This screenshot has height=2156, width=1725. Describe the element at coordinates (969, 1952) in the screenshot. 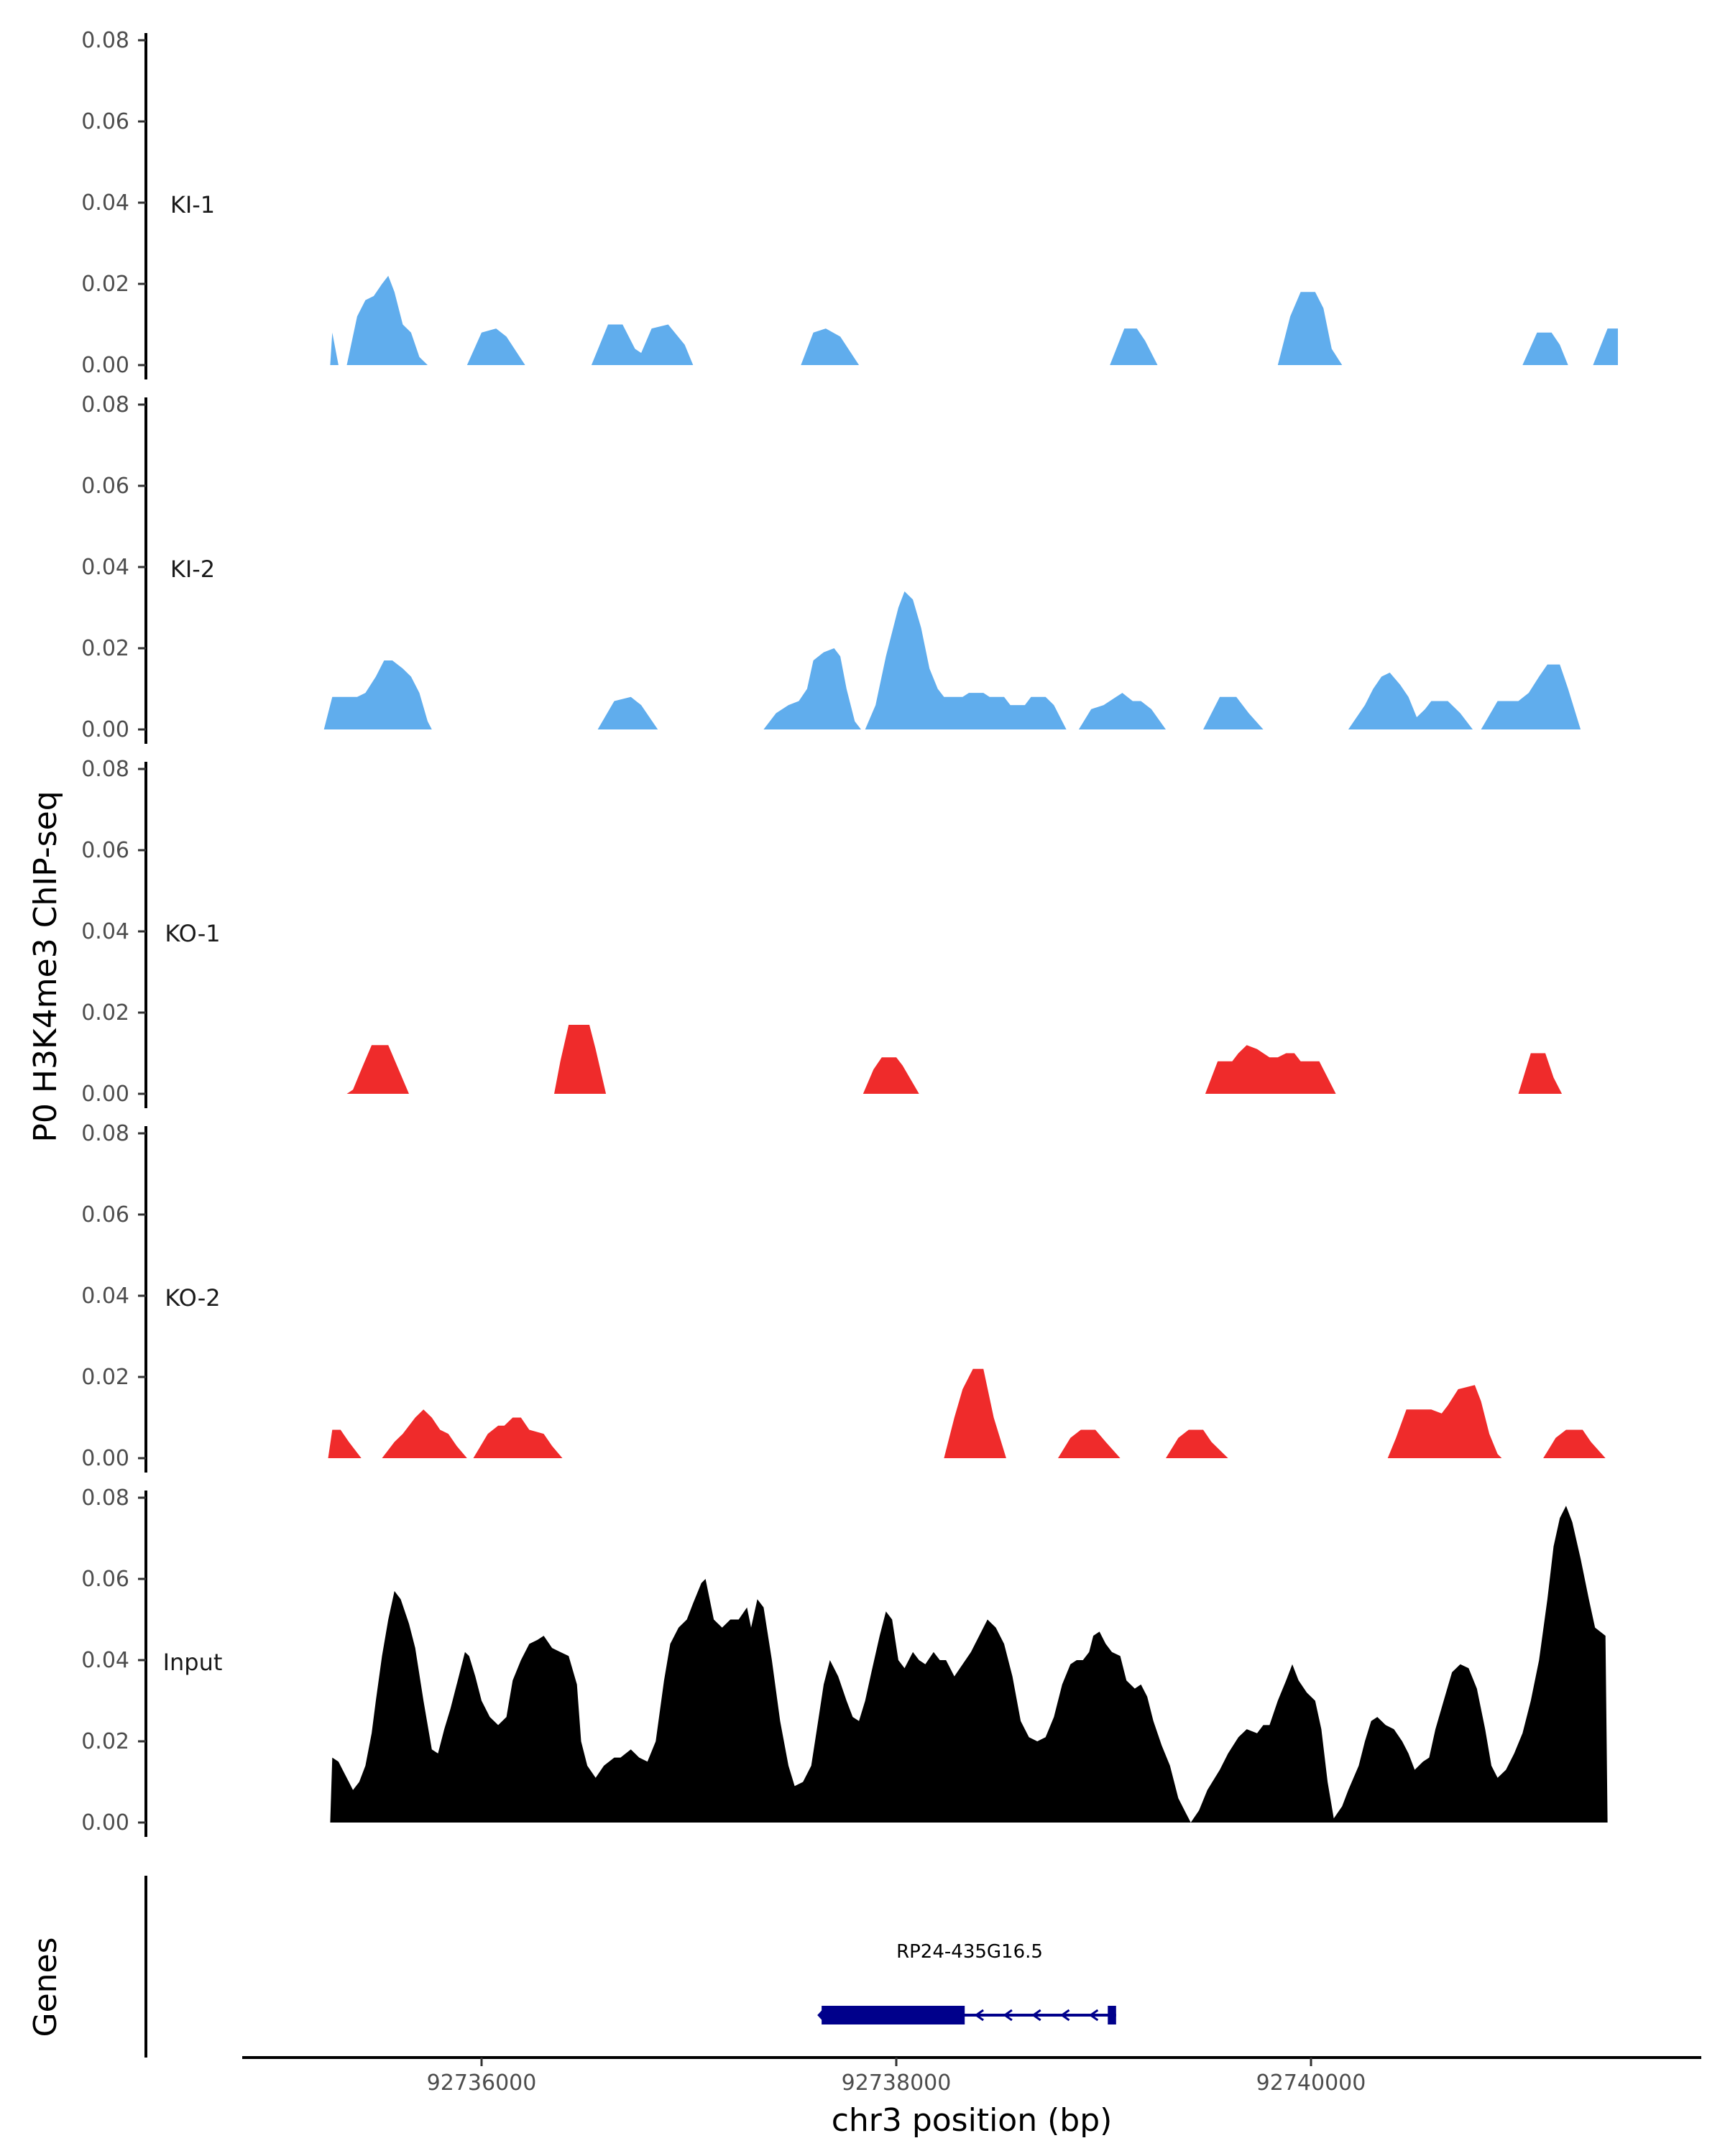

I see `gene-label: RP24-435G16.5` at that location.